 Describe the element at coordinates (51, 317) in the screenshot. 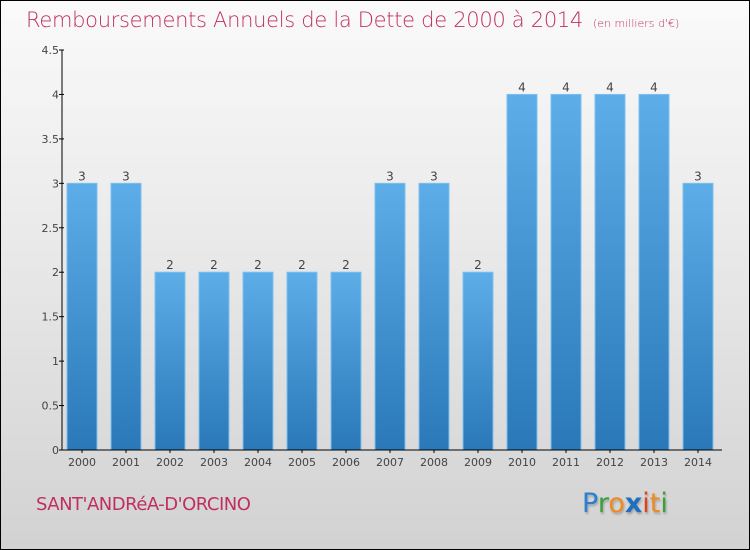

I see `y-tick-label-1.5: 1.5` at that location.